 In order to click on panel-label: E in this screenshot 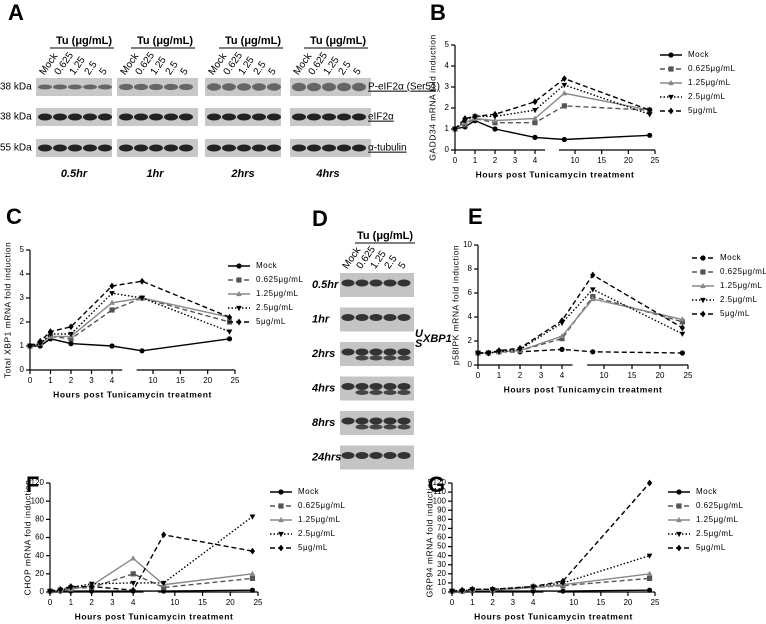, I will do `click(475, 216)`.